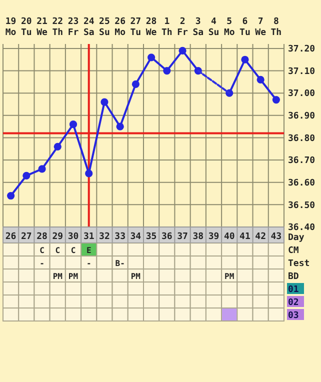 The image size is (321, 382). I want to click on x-tick-label: 37, so click(182, 237).